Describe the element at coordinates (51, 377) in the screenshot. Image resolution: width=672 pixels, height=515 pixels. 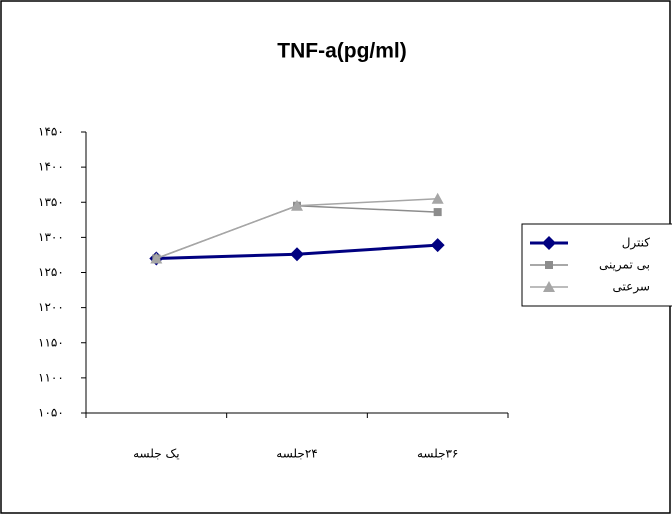
I see `y-tick-label: ۱۱۰۰` at that location.